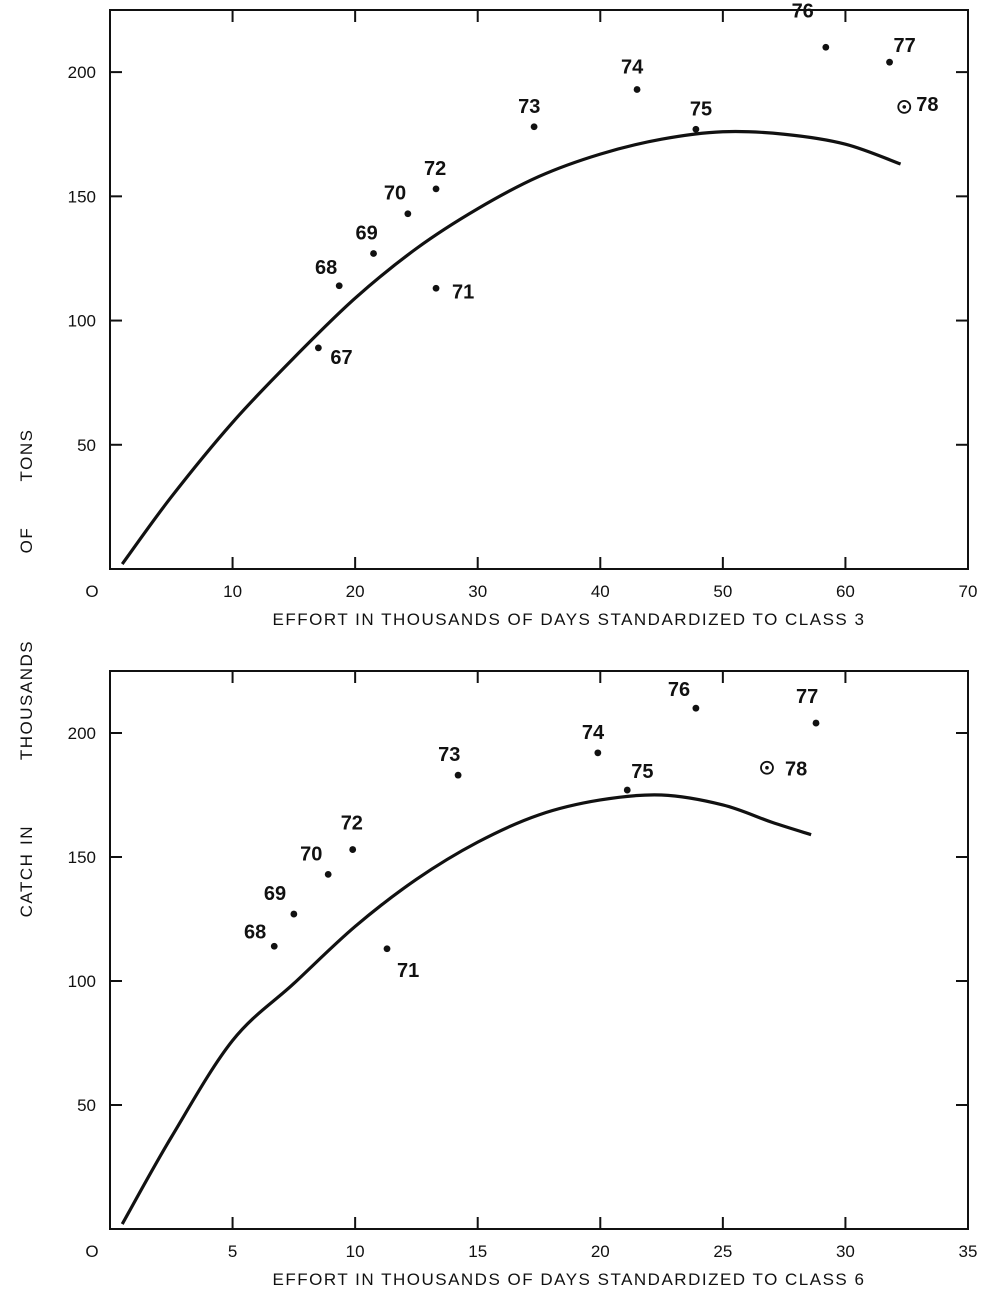 This screenshot has width=981, height=1289. What do you see at coordinates (26, 835) in the screenshot?
I see `y-axis-label-word: IN` at bounding box center [26, 835].